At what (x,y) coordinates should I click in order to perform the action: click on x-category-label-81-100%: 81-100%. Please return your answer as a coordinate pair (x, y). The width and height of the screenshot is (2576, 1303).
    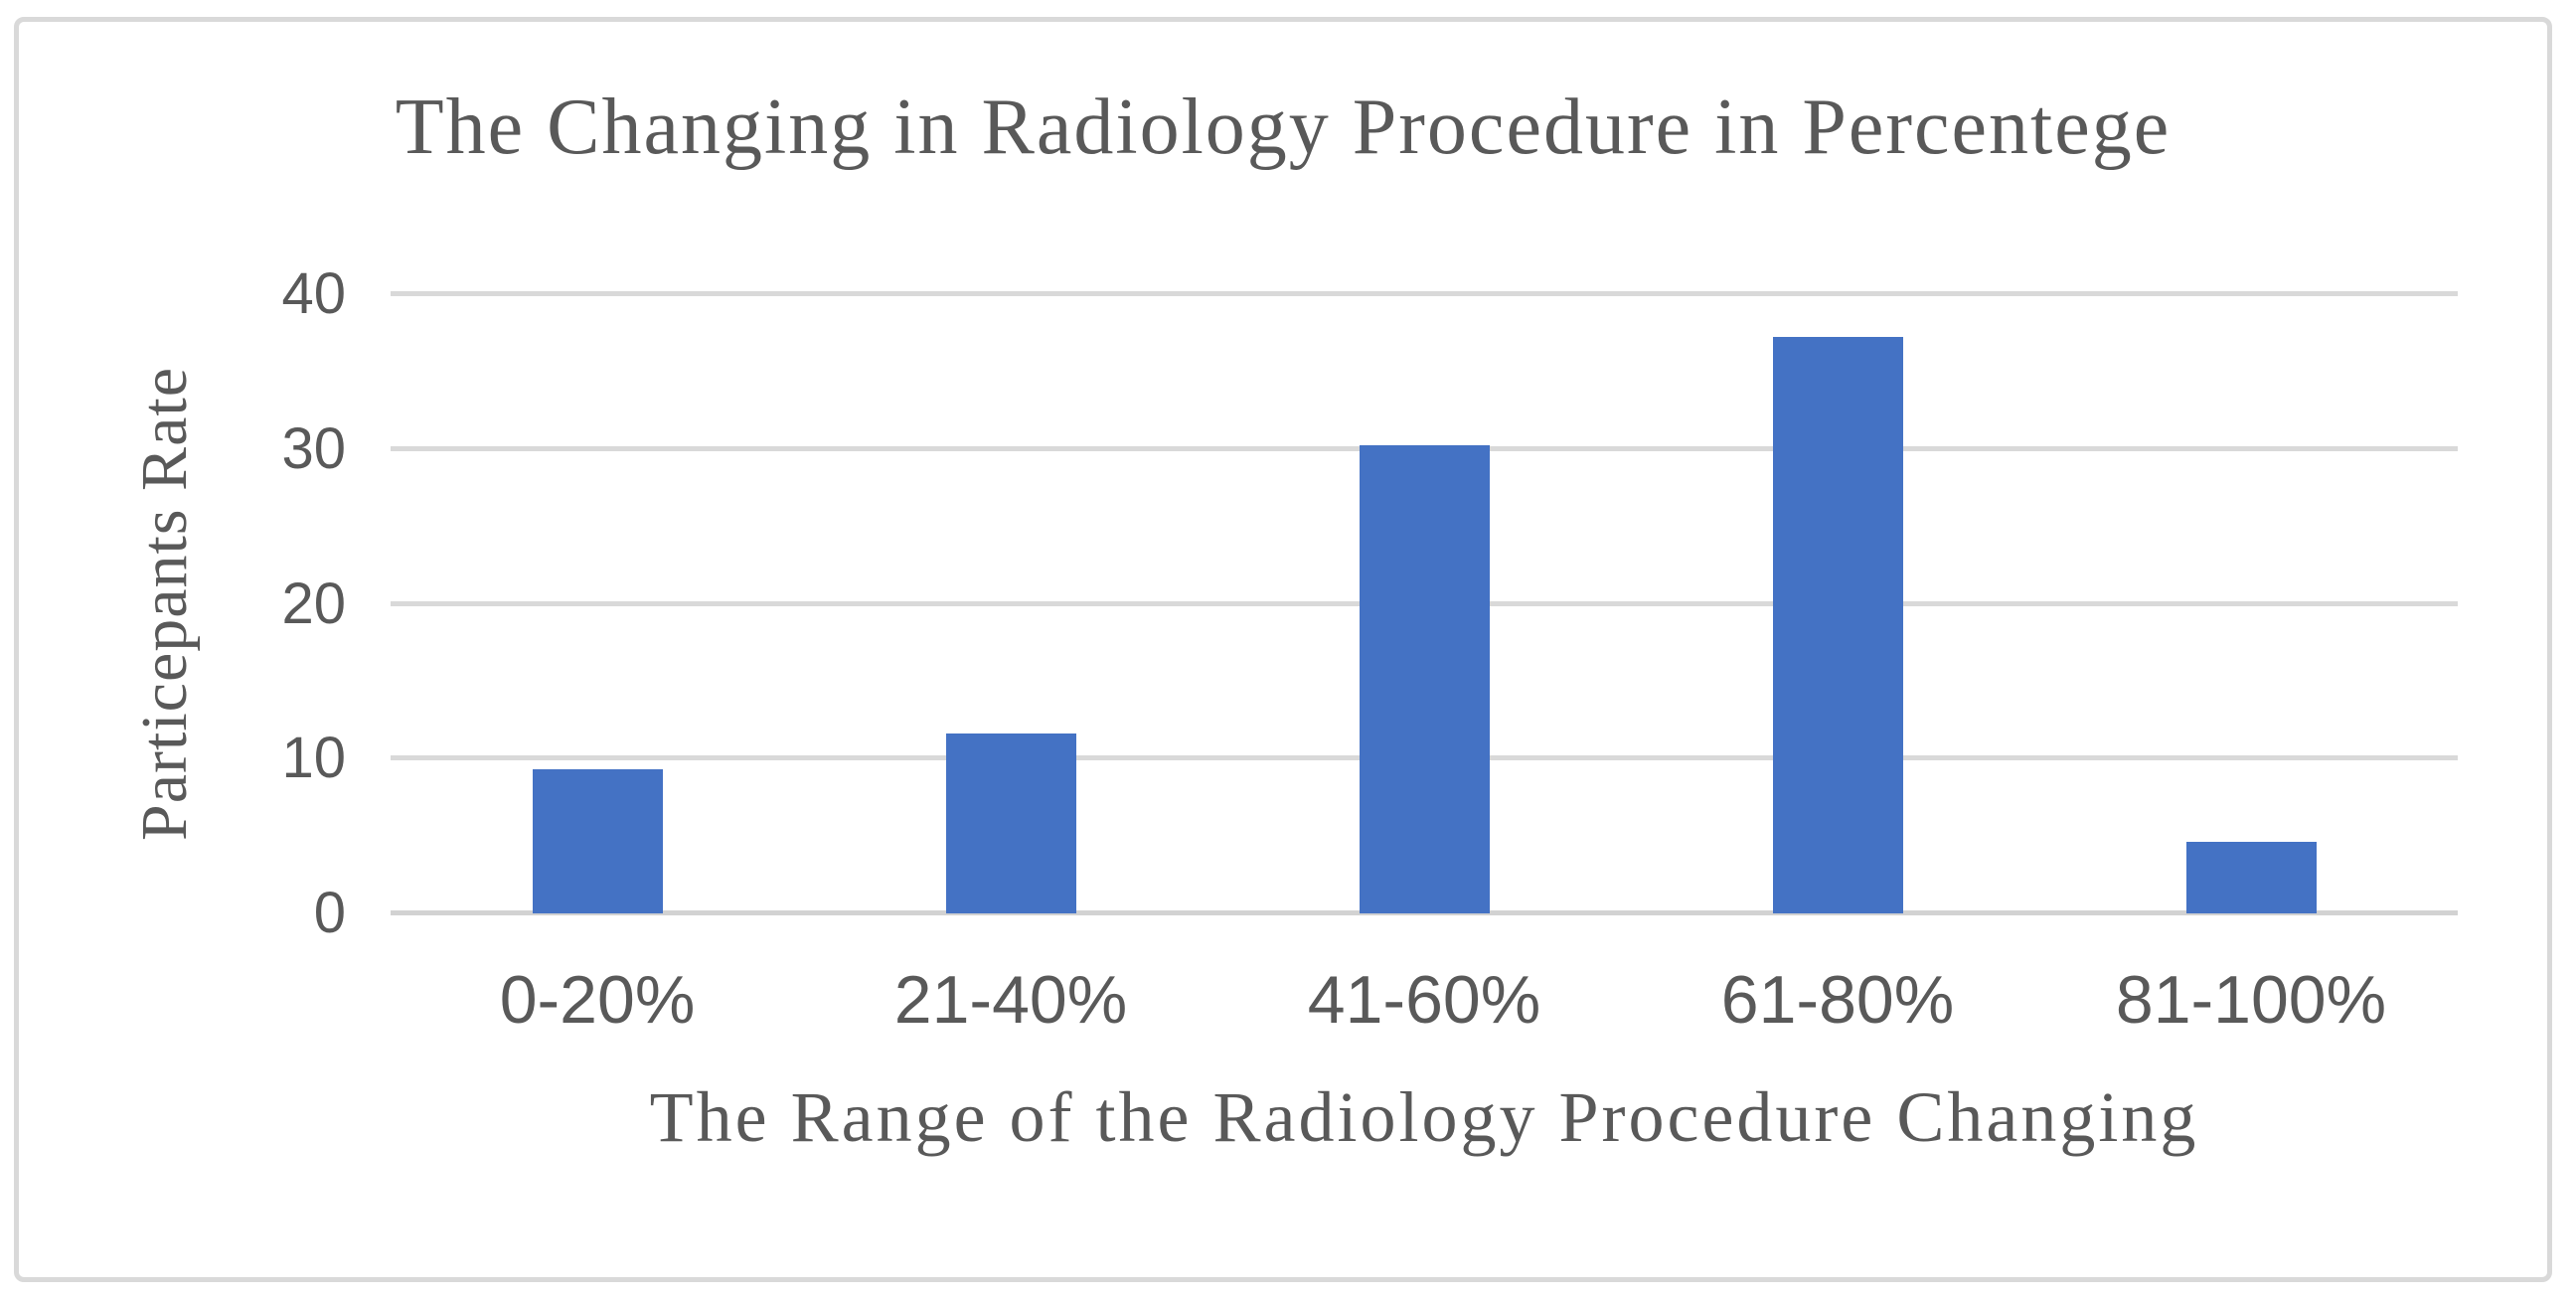
    Looking at the image, I should click on (2251, 1000).